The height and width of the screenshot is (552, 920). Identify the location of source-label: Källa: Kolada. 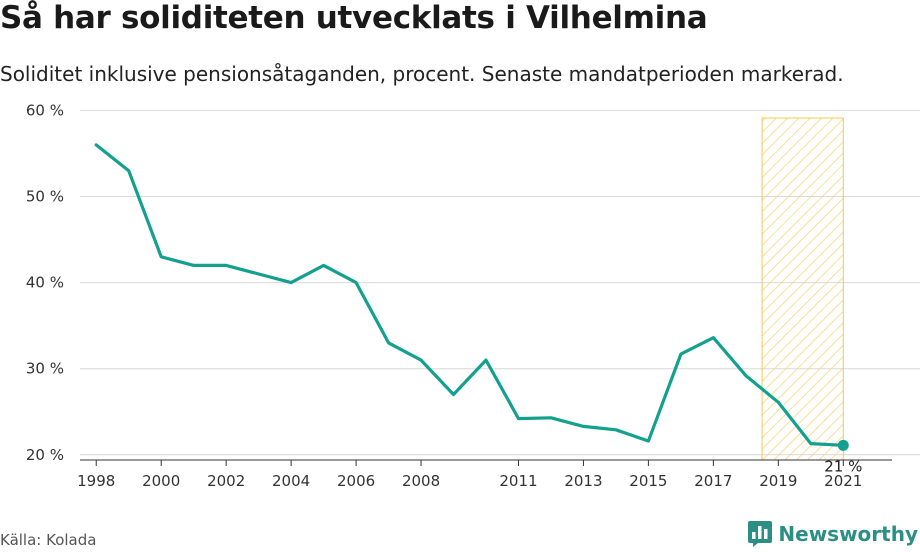
(48, 540).